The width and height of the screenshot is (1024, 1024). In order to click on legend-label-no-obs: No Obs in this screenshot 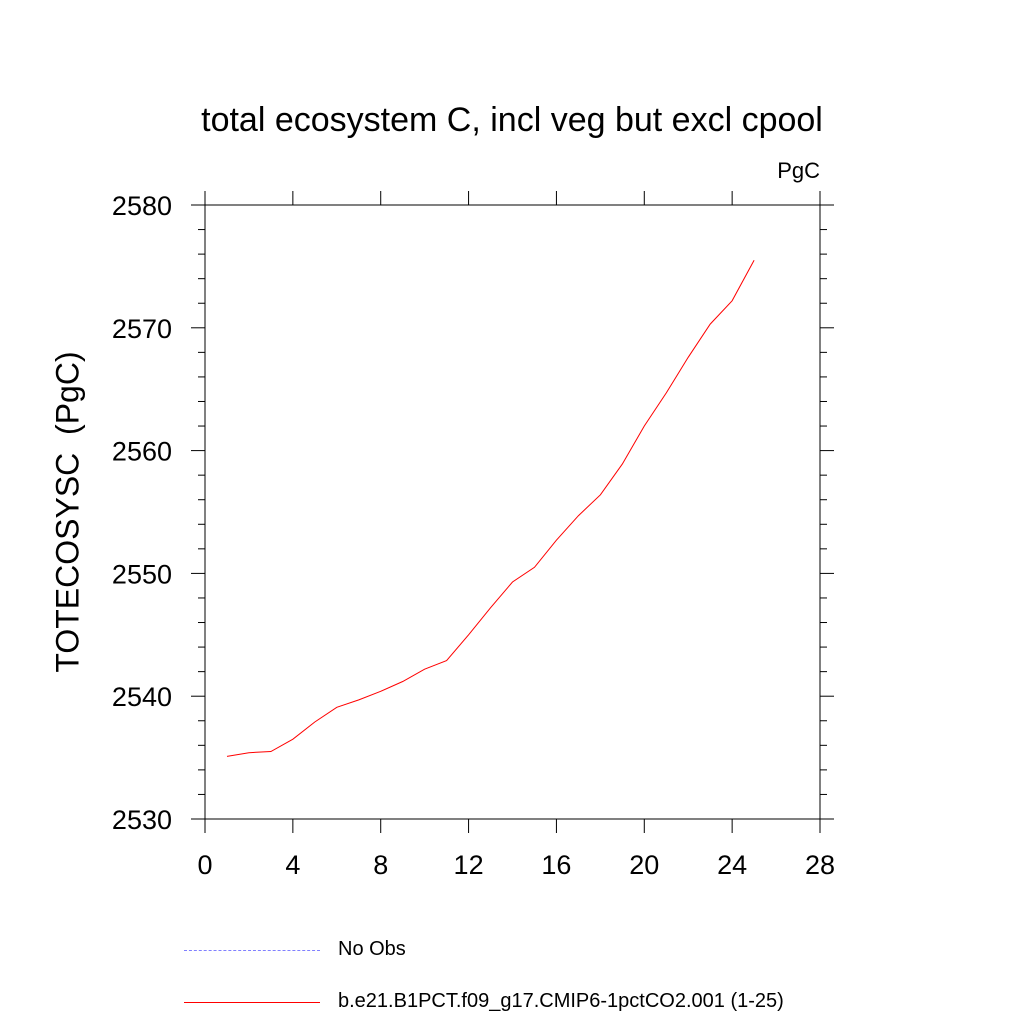, I will do `click(372, 949)`.